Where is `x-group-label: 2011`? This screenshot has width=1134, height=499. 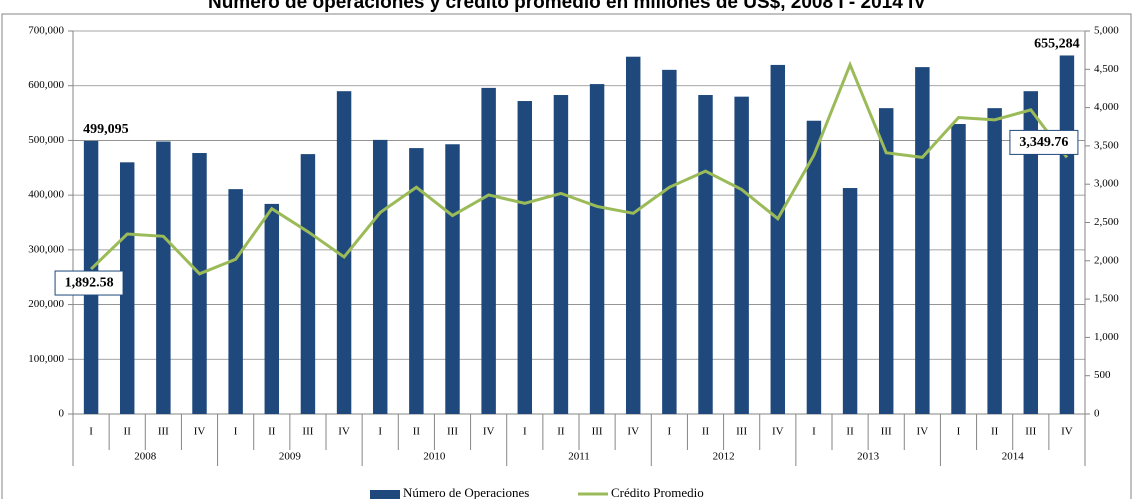
x-group-label: 2011 is located at coordinates (579, 457).